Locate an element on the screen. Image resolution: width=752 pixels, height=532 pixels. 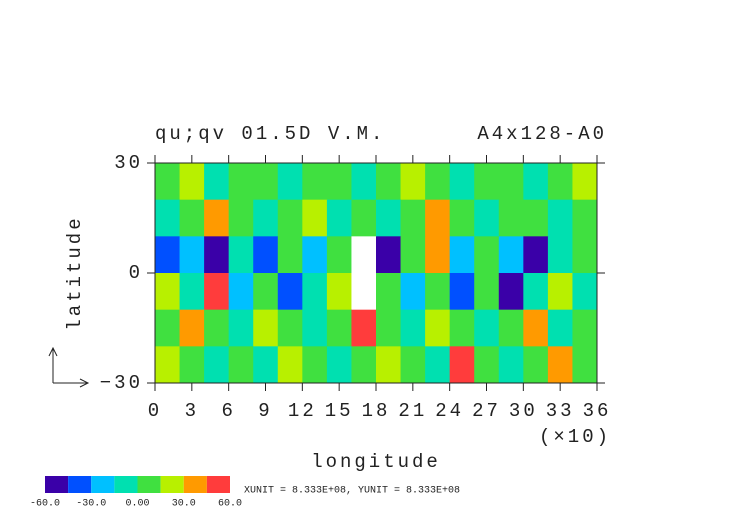
colorbar-label: 0.00 is located at coordinates (137, 504).